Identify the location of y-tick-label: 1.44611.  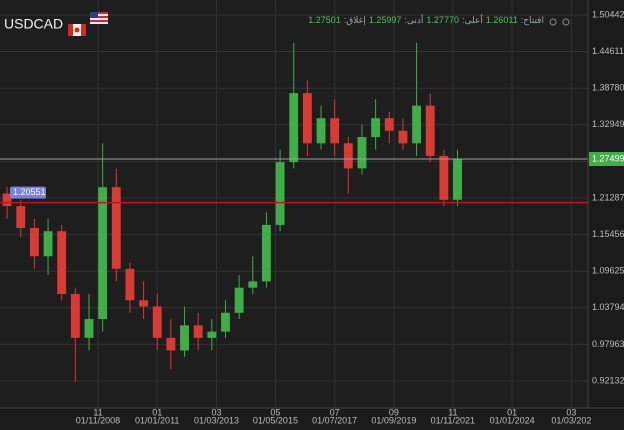
(608, 51).